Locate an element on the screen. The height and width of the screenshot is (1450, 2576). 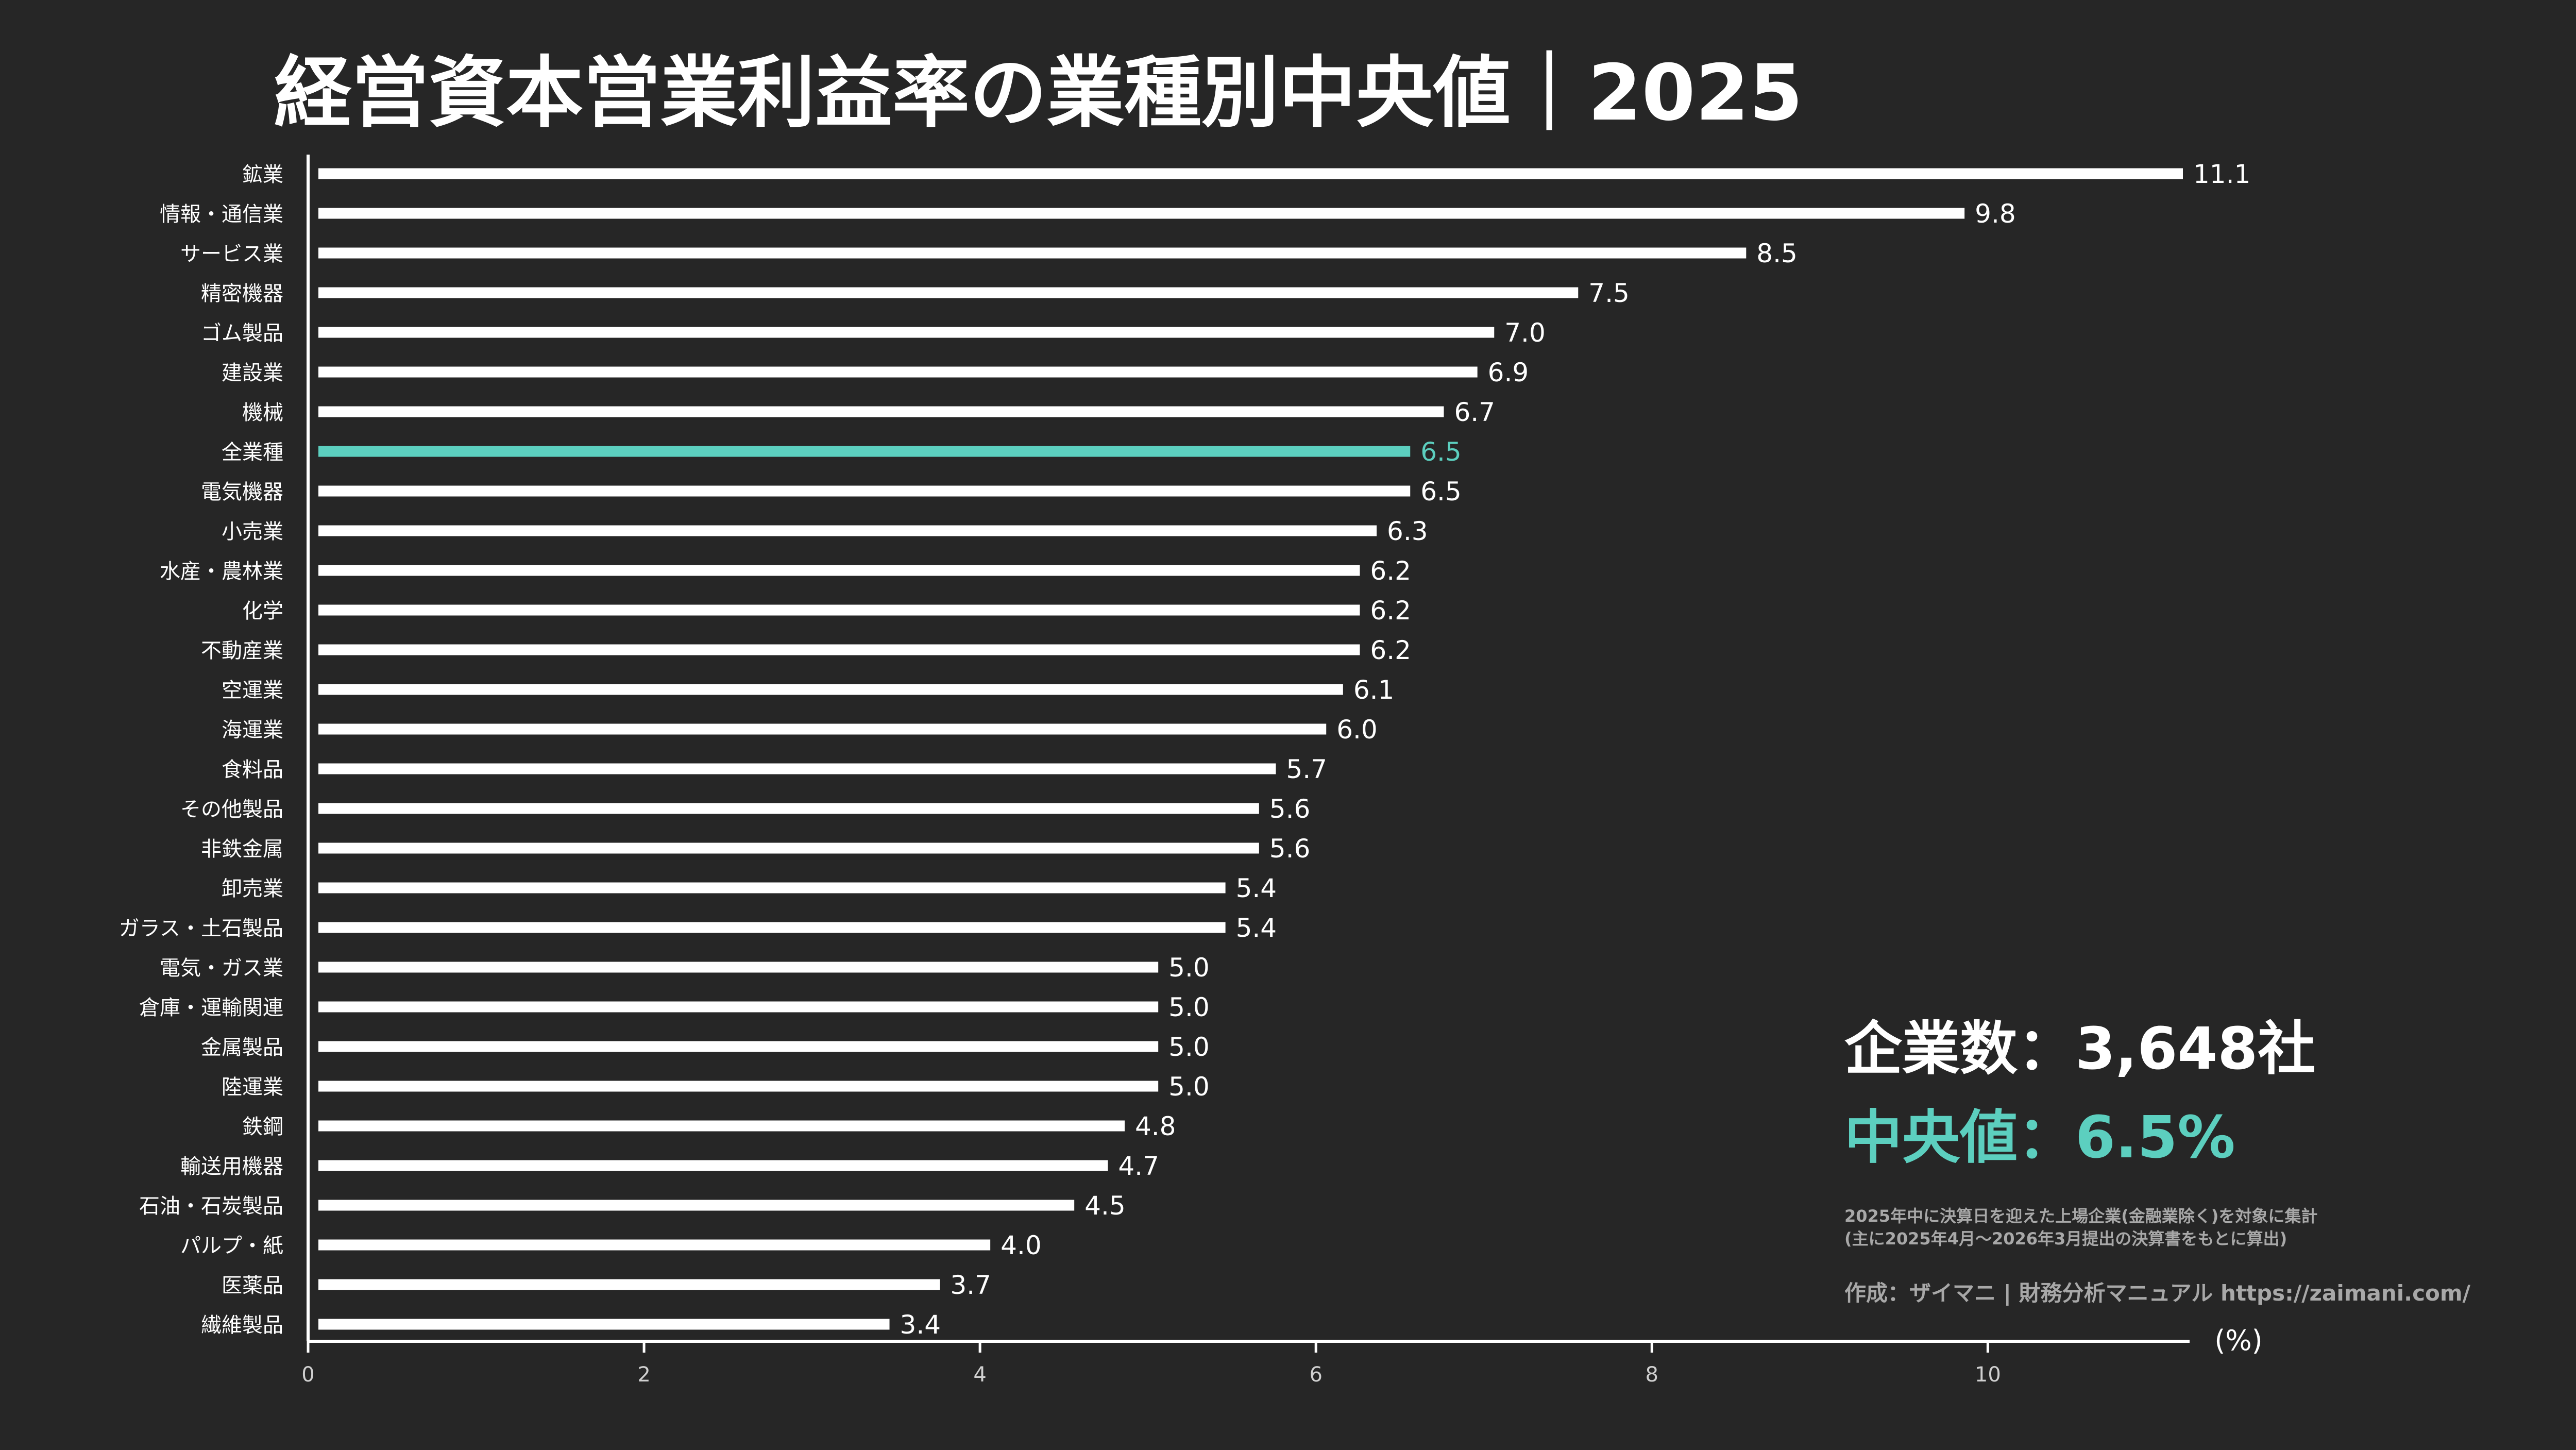
category-label: 石油・石炭製品 is located at coordinates (211, 1206).